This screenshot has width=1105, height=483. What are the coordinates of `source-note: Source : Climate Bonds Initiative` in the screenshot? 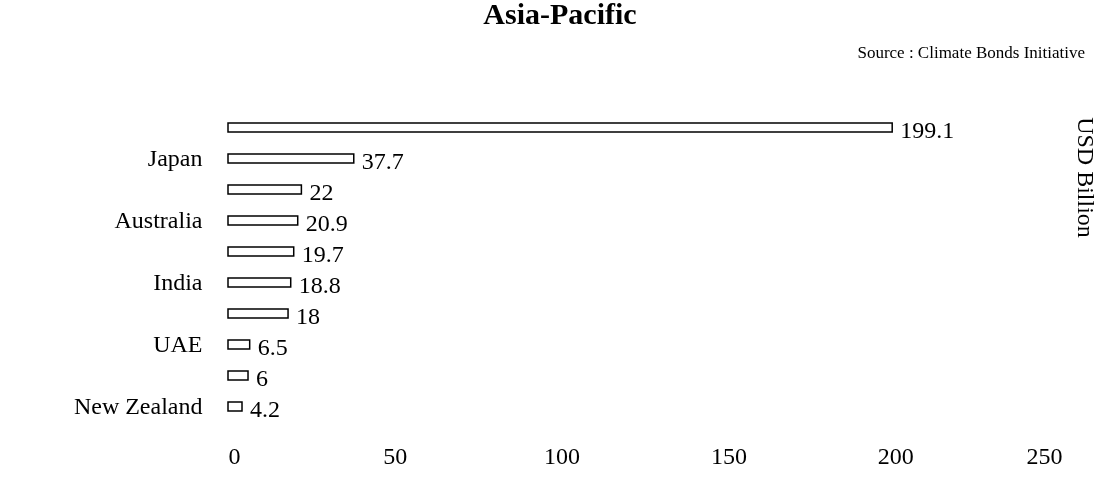 It's located at (971, 52).